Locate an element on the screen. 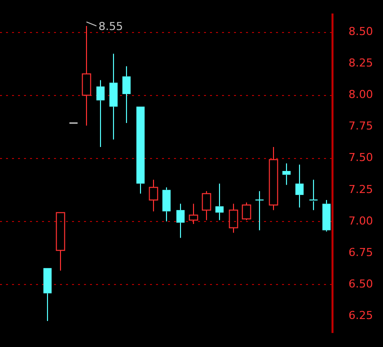 This screenshot has width=383, height=347. y-tick-label: 8.50 is located at coordinates (361, 31).